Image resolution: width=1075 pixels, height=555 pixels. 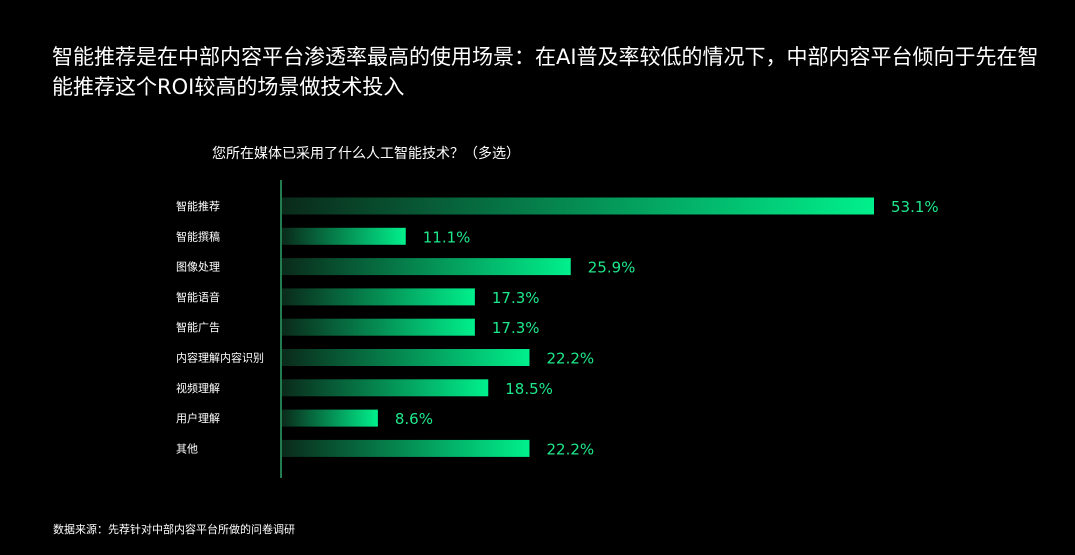 I want to click on value-label: 53.1%, so click(x=915, y=207).